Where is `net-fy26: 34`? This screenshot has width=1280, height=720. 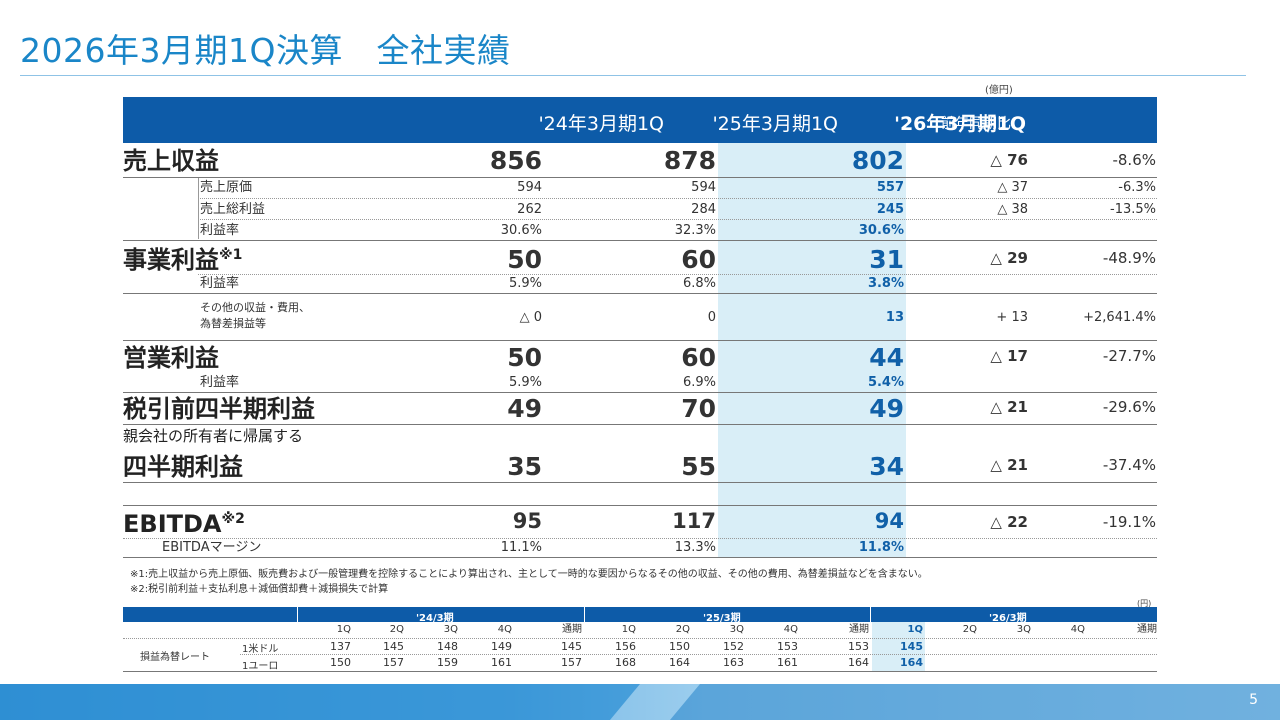
net-fy26: 34 is located at coordinates (886, 466).